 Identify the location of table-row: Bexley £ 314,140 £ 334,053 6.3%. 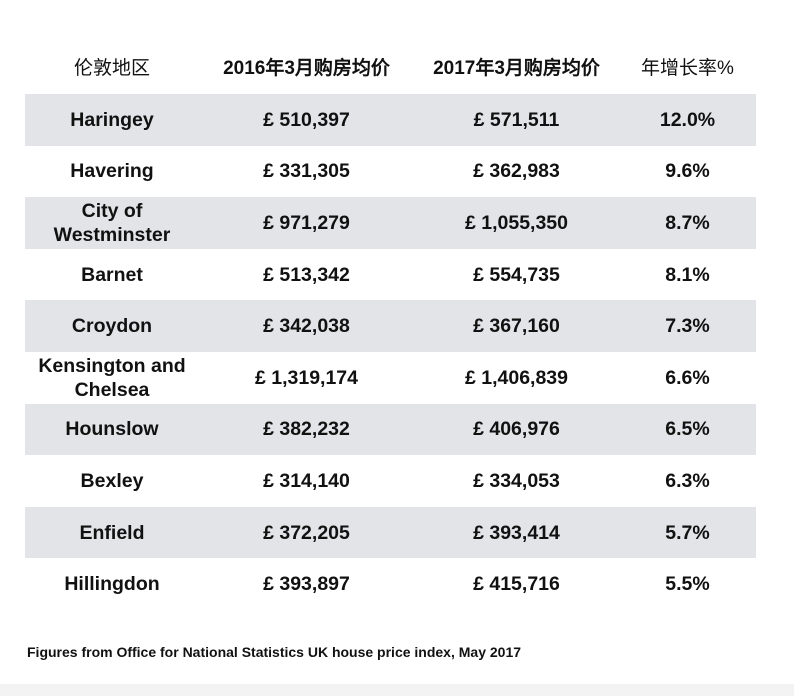
(390, 481).